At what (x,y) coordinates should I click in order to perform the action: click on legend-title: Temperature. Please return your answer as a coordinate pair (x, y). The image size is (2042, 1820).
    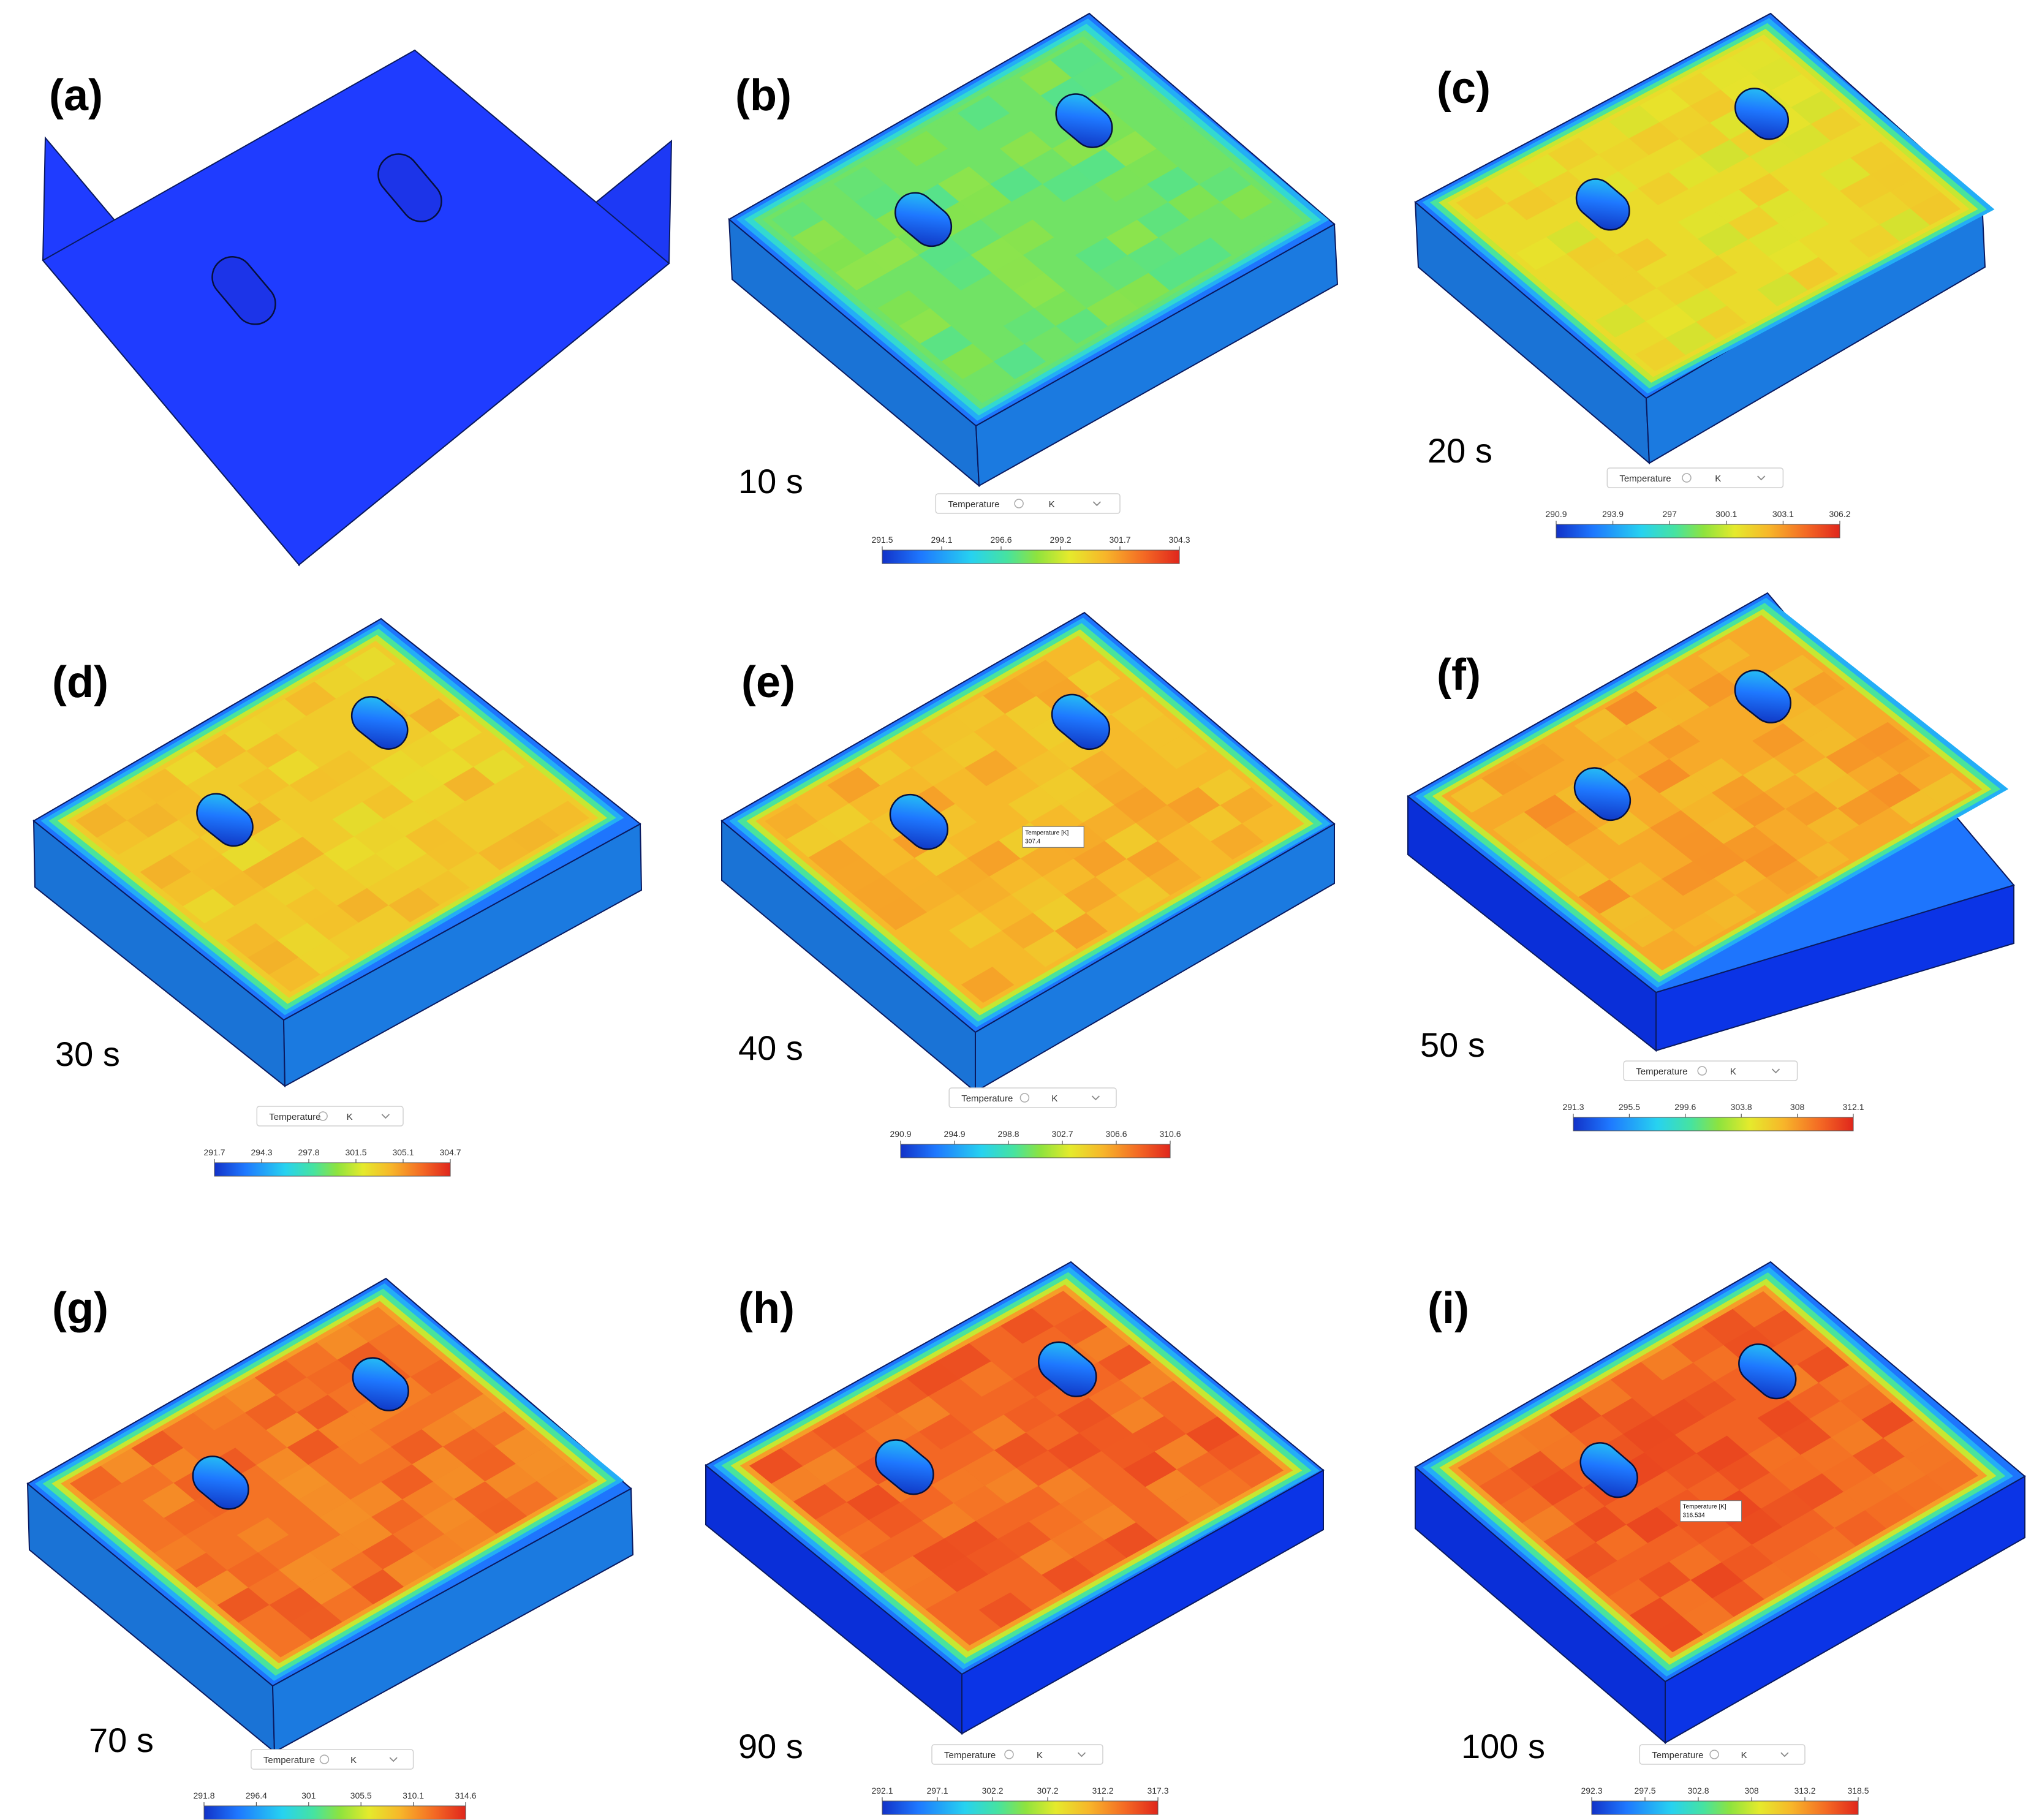
    Looking at the image, I should click on (1645, 479).